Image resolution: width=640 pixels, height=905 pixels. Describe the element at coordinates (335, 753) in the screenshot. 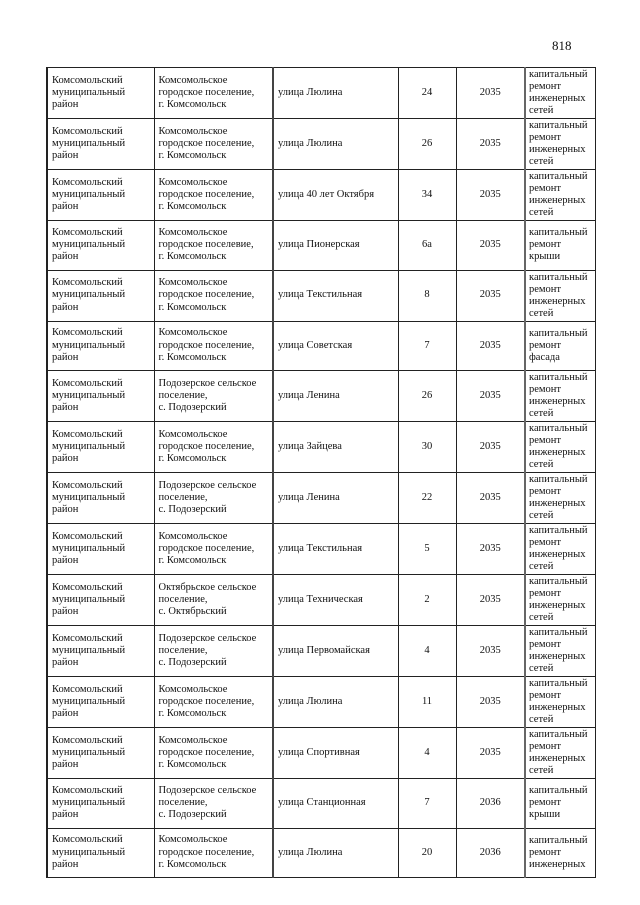

I see `street-cell: улица Спортивная` at that location.